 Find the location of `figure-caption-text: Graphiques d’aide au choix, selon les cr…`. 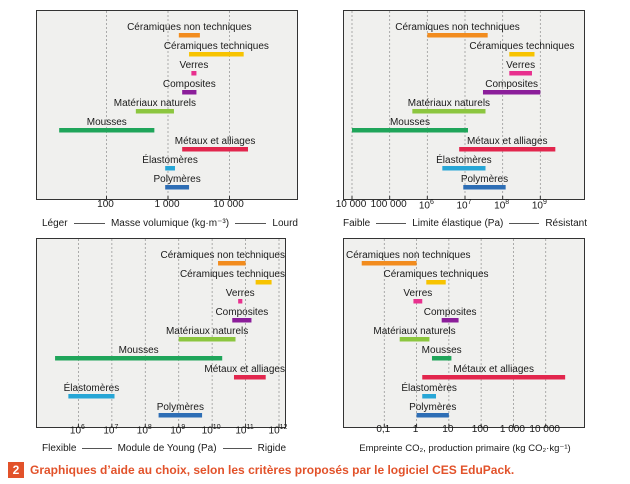

figure-caption-text: Graphiques d’aide au choix, selon les cr… is located at coordinates (272, 470).